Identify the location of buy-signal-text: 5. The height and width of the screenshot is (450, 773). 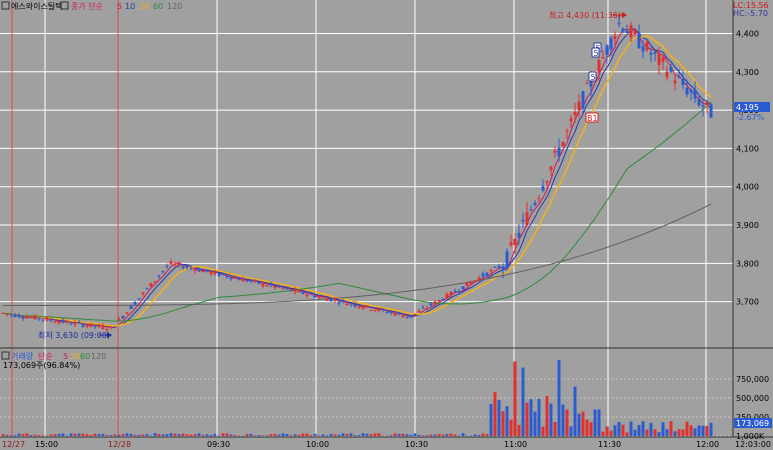
(593, 77).